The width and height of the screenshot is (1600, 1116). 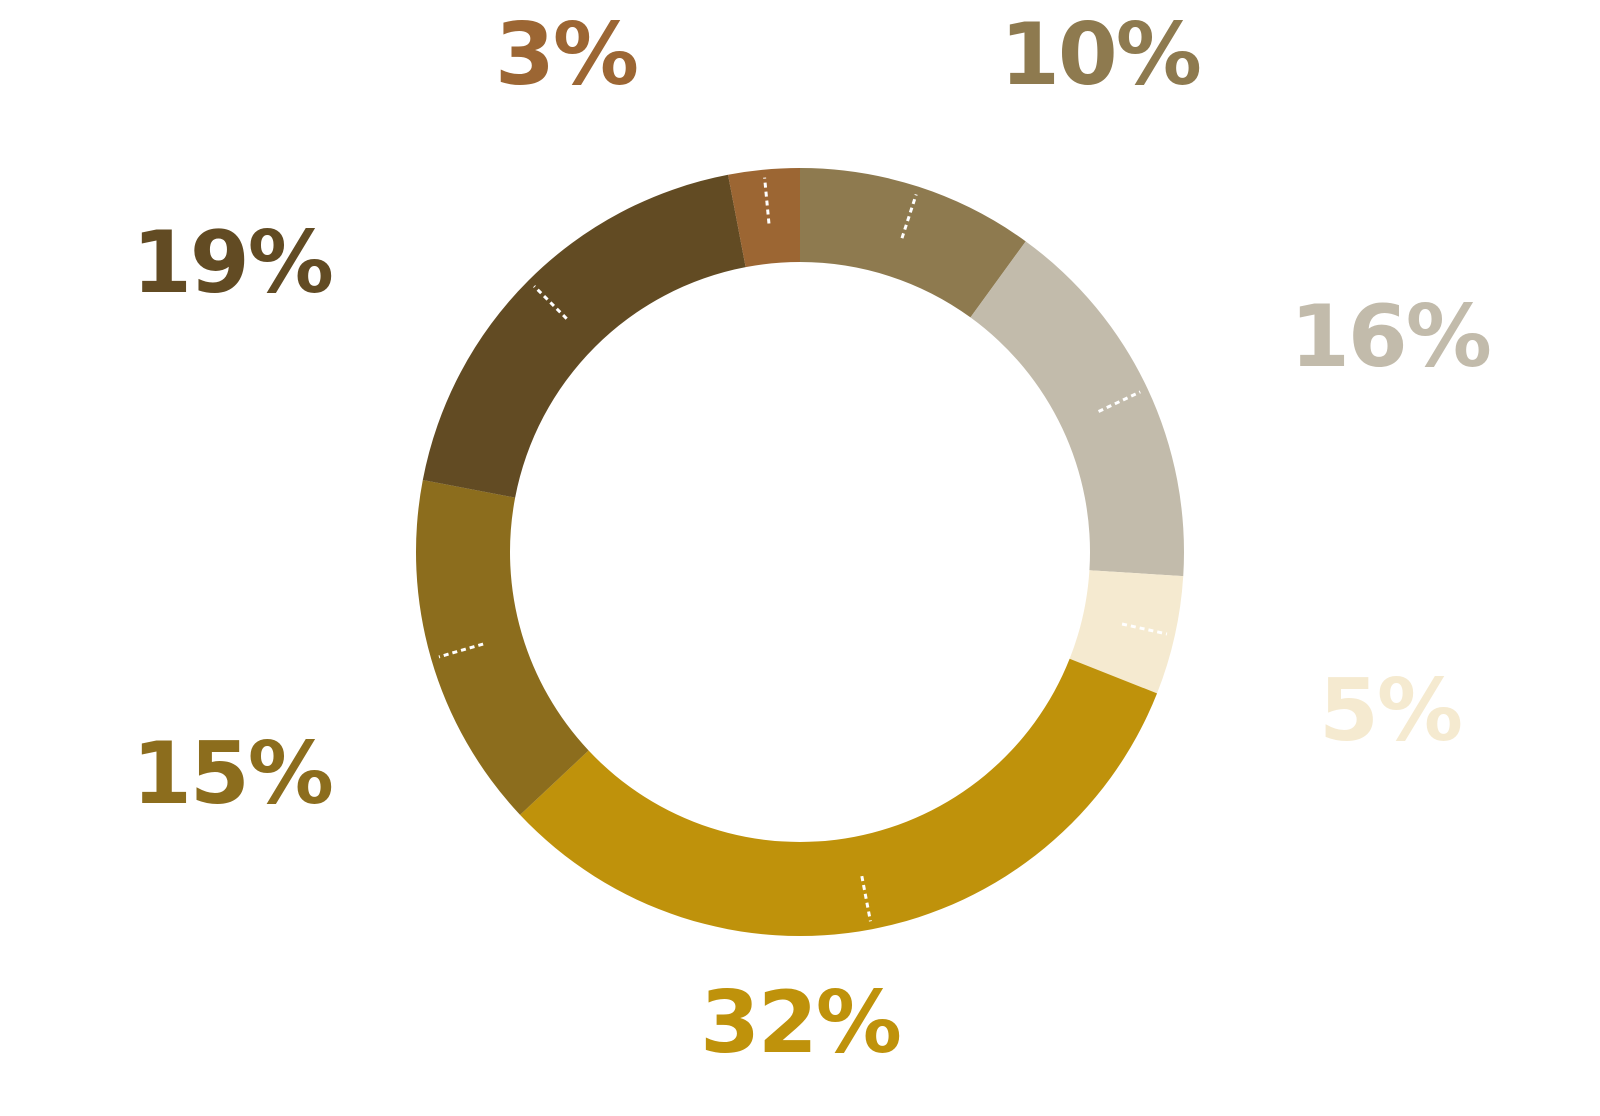 I want to click on leader-line-32pct, so click(x=866, y=898).